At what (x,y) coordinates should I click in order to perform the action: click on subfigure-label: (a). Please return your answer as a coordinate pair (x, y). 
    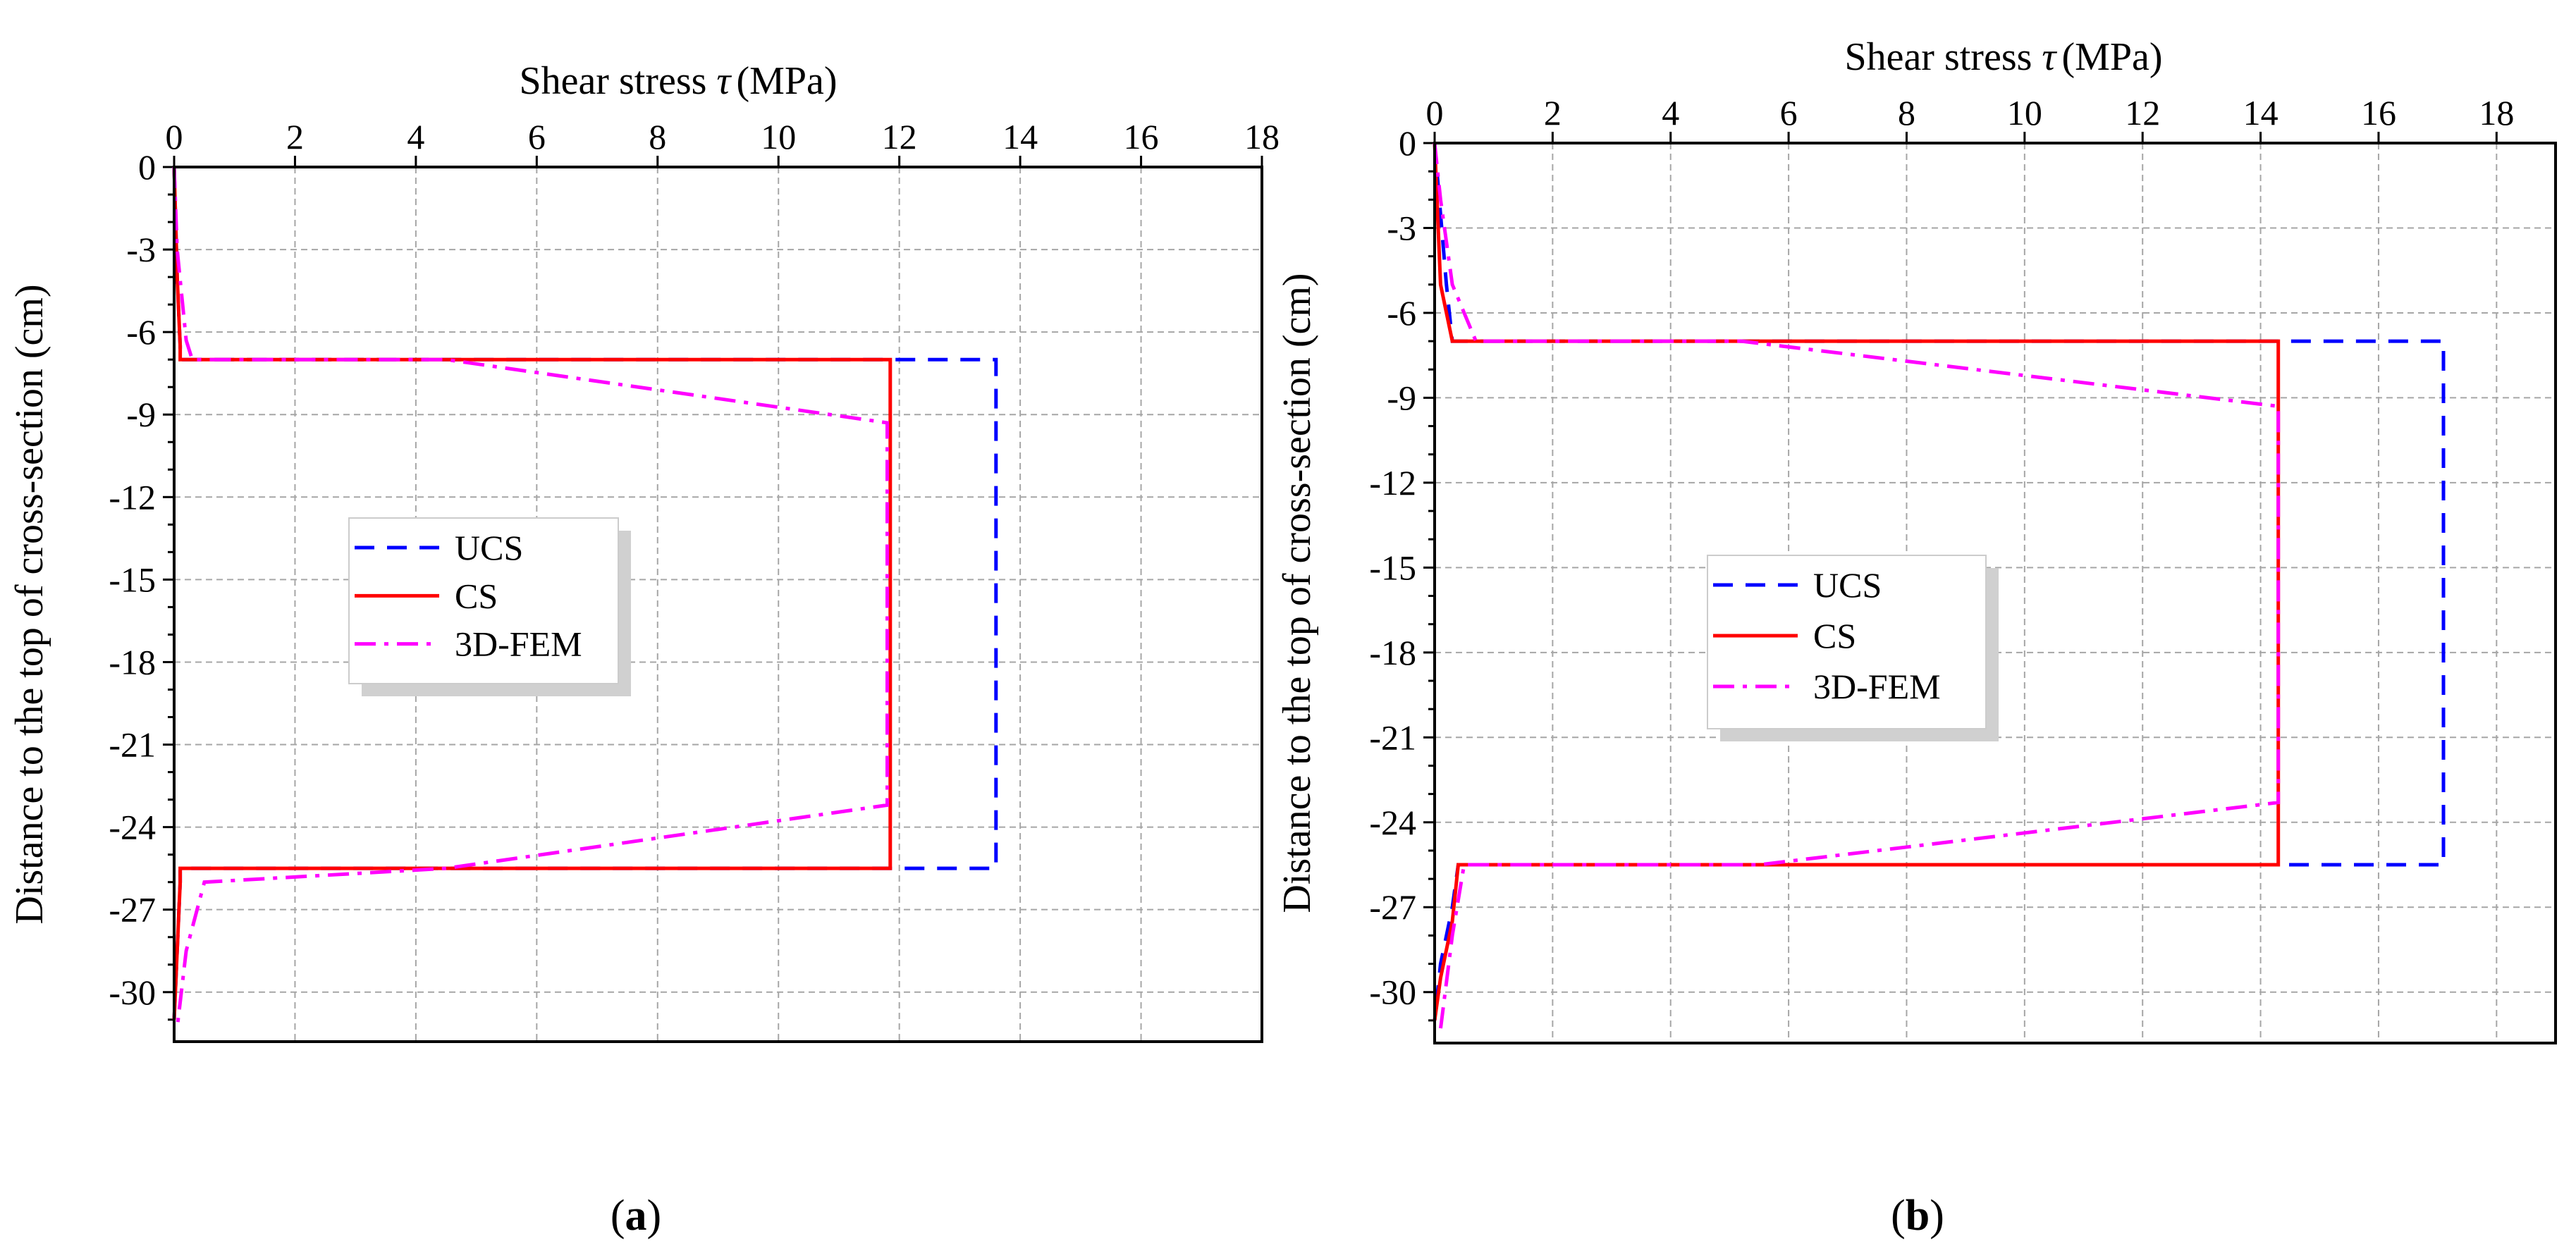
    Looking at the image, I should click on (636, 1216).